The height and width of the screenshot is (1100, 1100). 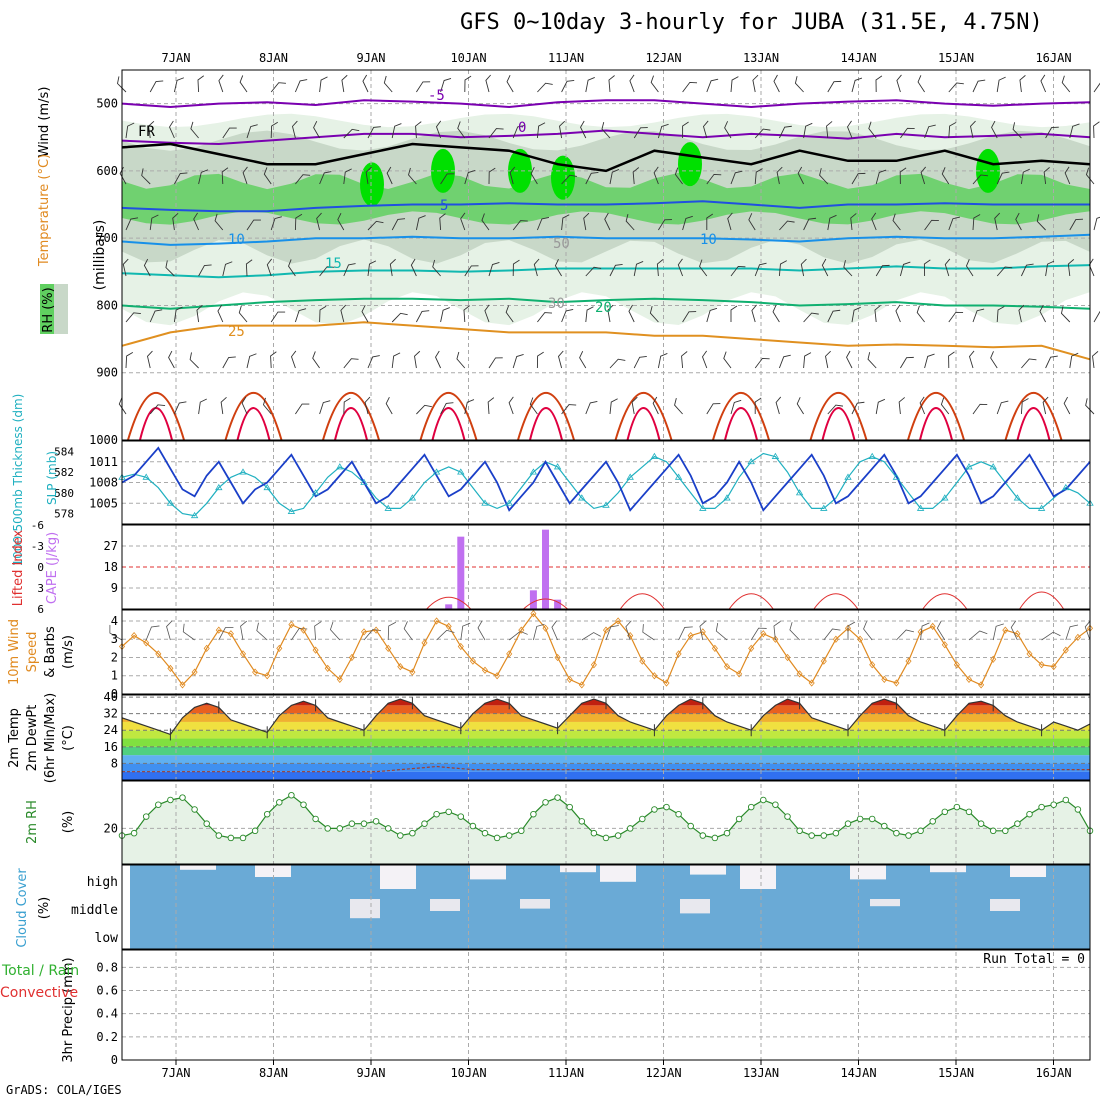 I want to click on temp-band, so click(x=606, y=693).